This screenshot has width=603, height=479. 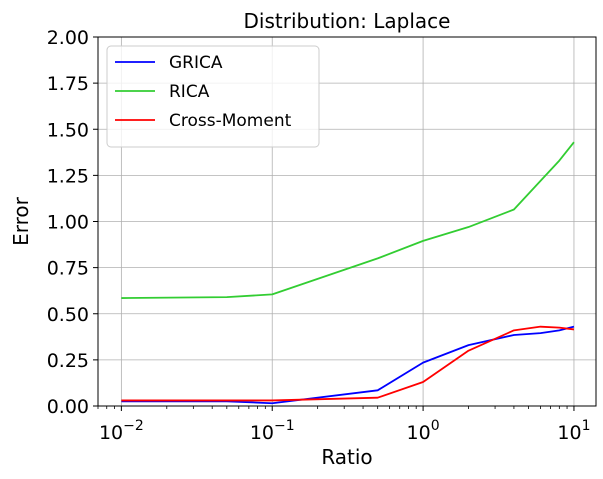 I want to click on x-tick-label: 10¹, so click(x=573, y=431).